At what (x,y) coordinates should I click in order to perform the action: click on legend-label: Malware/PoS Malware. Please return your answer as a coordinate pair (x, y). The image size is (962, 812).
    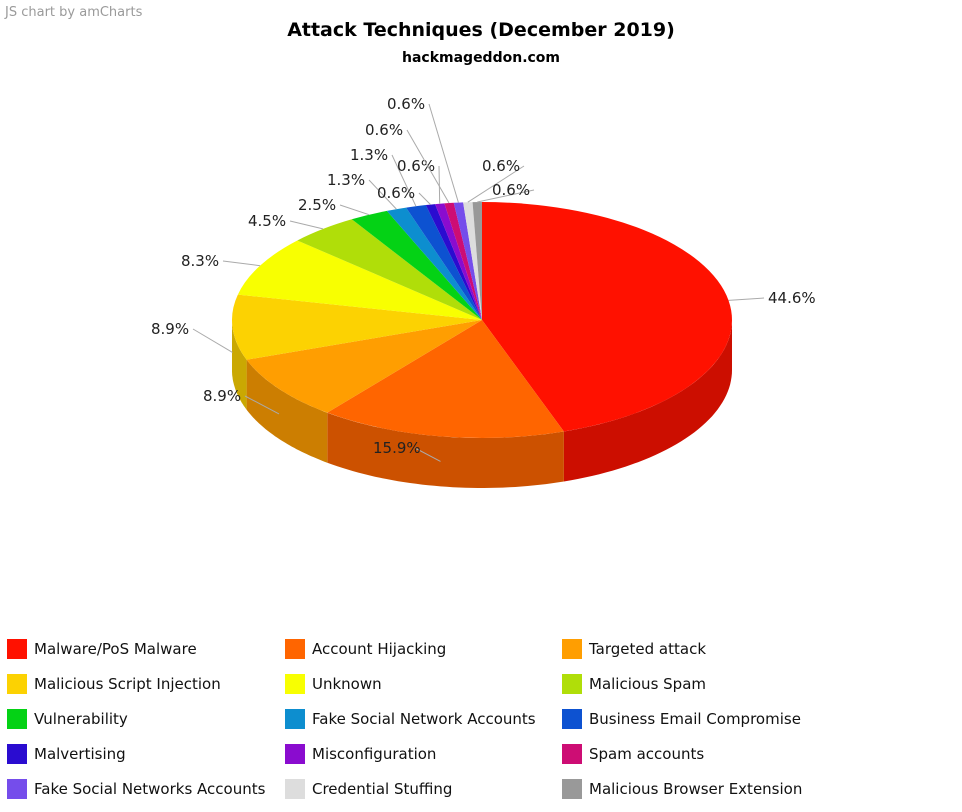
    Looking at the image, I should click on (115, 649).